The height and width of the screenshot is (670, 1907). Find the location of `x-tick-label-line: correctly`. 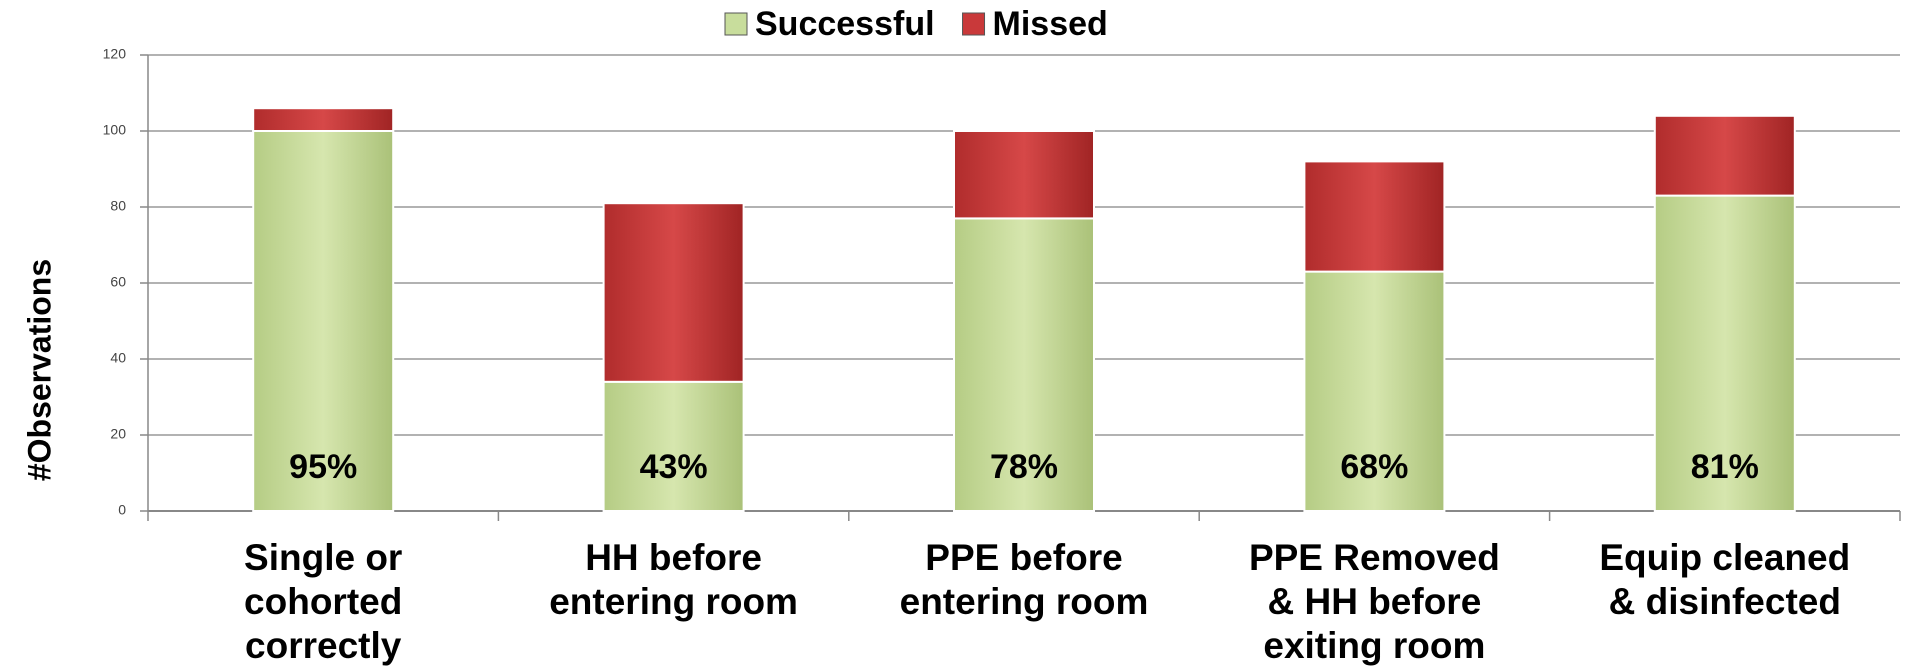

x-tick-label-line: correctly is located at coordinates (323, 645).